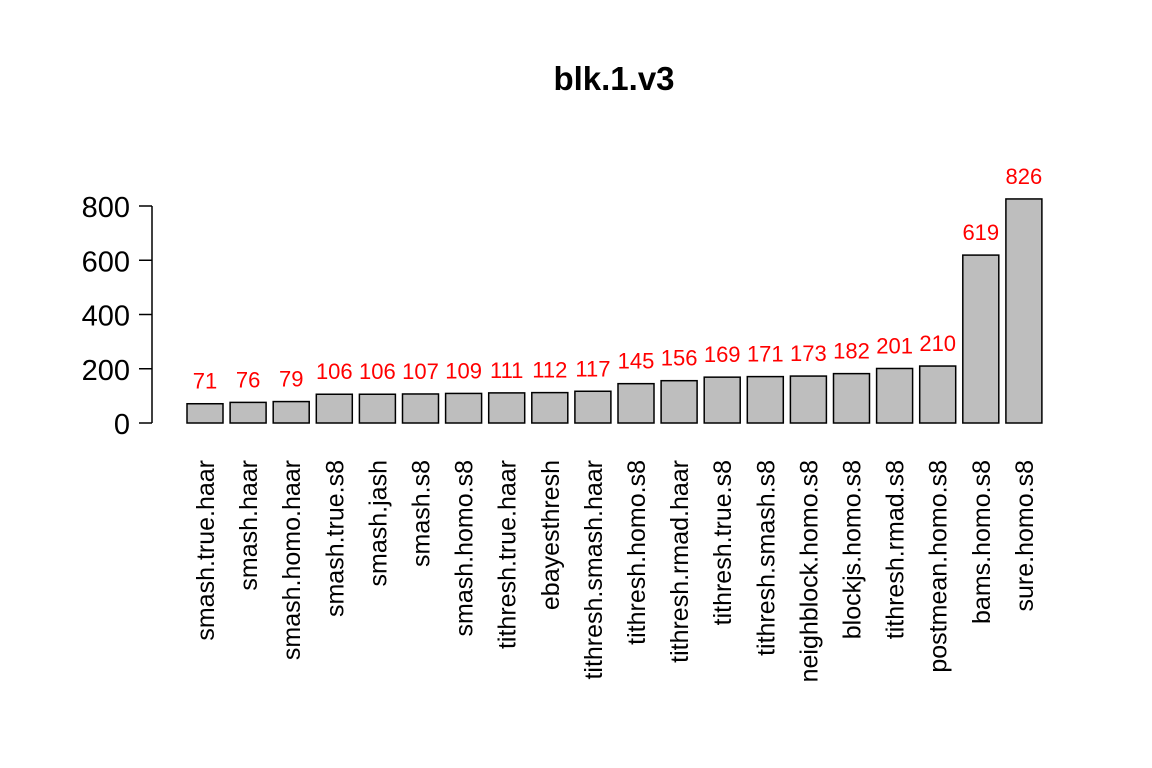 This screenshot has height=768, width=1152. What do you see at coordinates (679, 358) in the screenshot?
I see `bar-value-label: 156` at bounding box center [679, 358].